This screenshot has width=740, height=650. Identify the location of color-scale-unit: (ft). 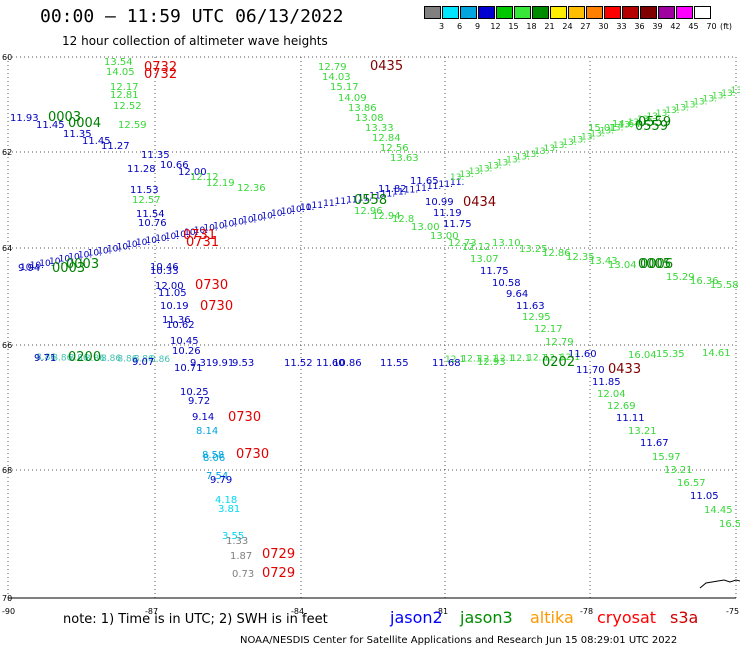
(726, 26).